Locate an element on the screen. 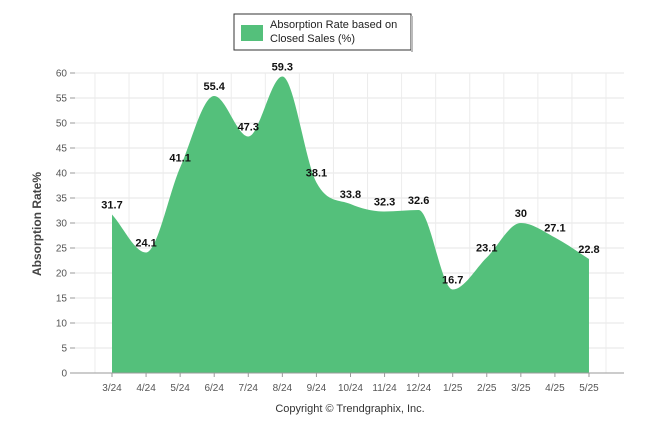  y-tick-label: 25 is located at coordinates (62, 249).